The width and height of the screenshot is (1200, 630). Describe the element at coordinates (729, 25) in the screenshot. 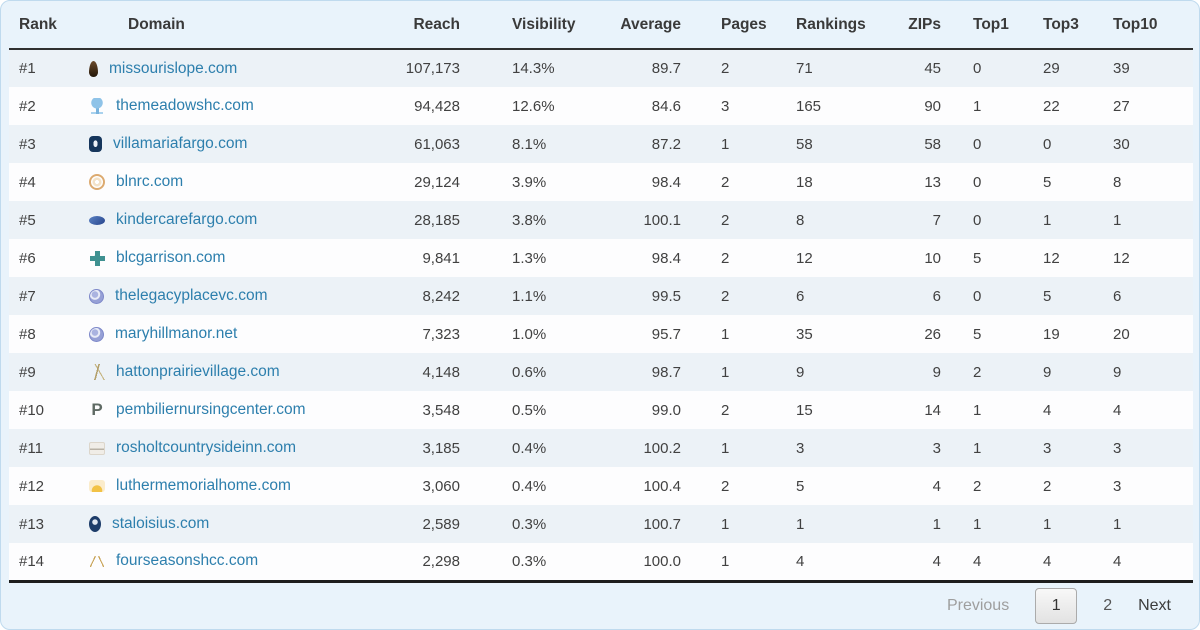

I see `column-header-pages: Pages` at that location.